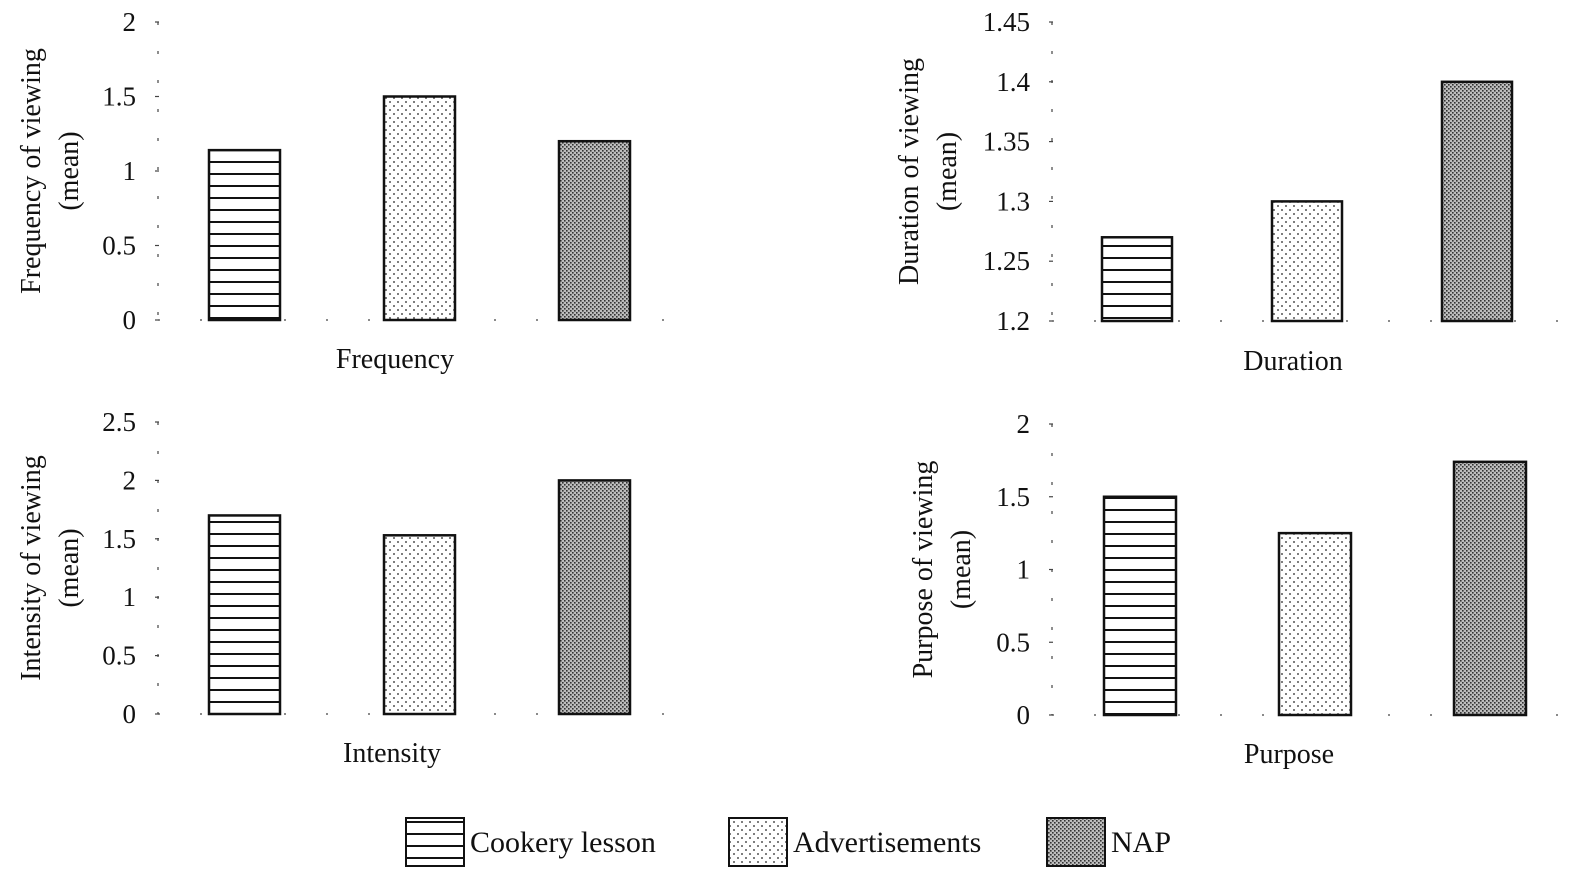 The height and width of the screenshot is (878, 1582). Describe the element at coordinates (119, 422) in the screenshot. I see `y-tick-label: 2.5` at that location.